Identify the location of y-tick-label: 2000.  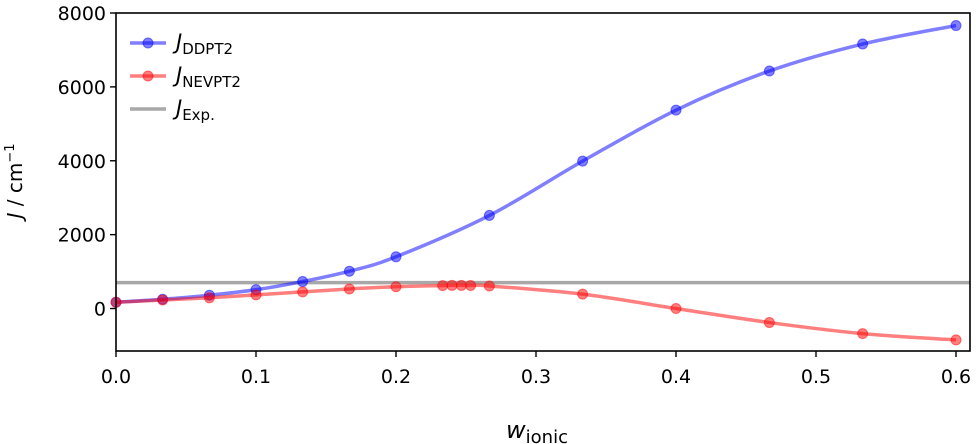
(82, 236).